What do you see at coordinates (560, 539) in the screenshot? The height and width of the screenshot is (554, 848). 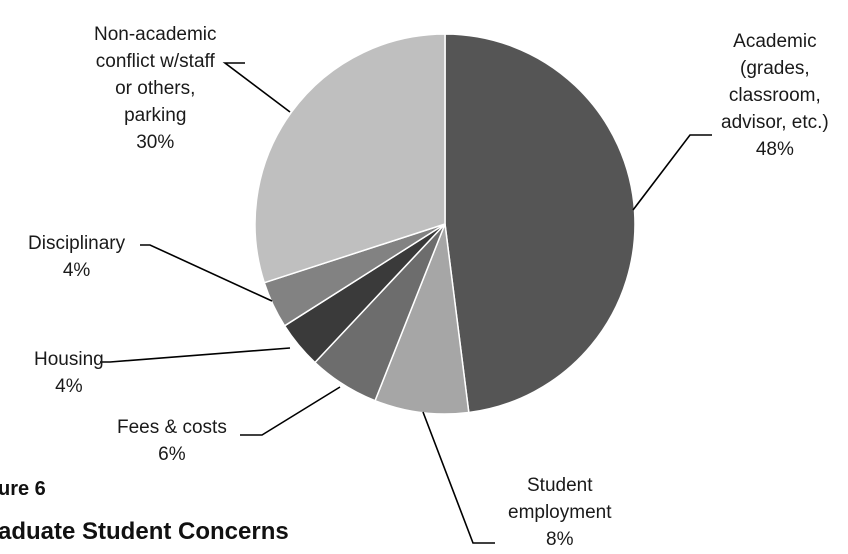 I see `slice-percent: 8%` at bounding box center [560, 539].